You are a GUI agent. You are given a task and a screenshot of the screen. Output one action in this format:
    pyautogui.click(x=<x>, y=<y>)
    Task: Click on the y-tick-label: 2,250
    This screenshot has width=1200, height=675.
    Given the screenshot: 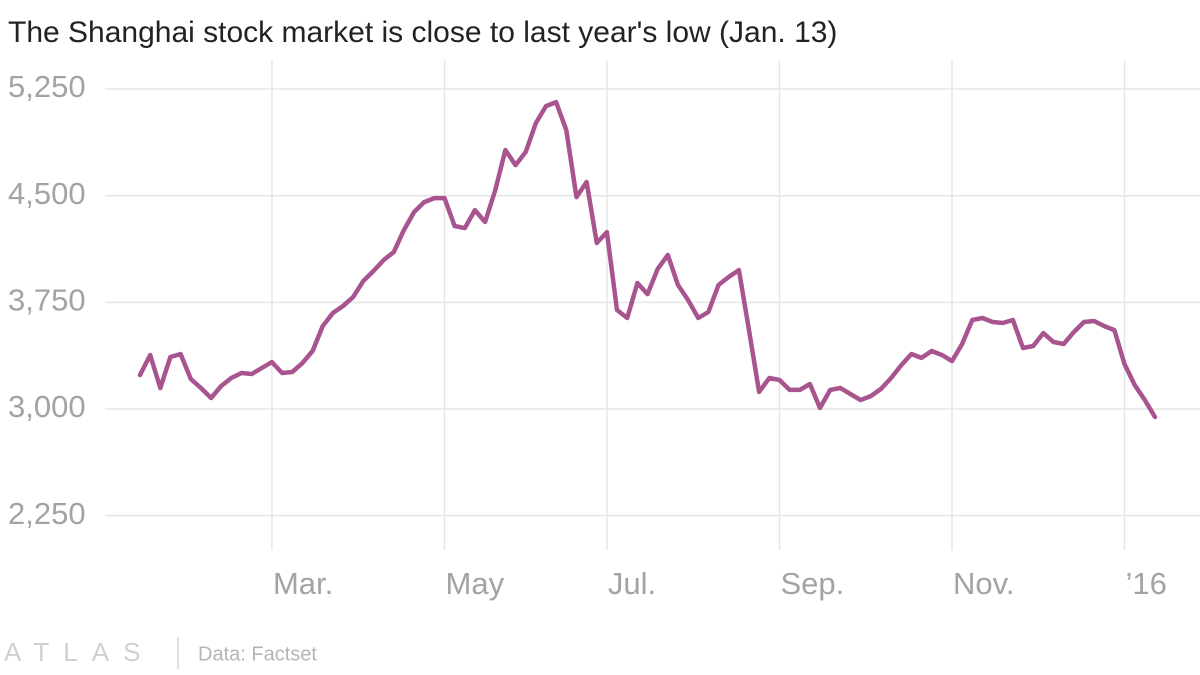 What is the action you would take?
    pyautogui.click(x=47, y=513)
    